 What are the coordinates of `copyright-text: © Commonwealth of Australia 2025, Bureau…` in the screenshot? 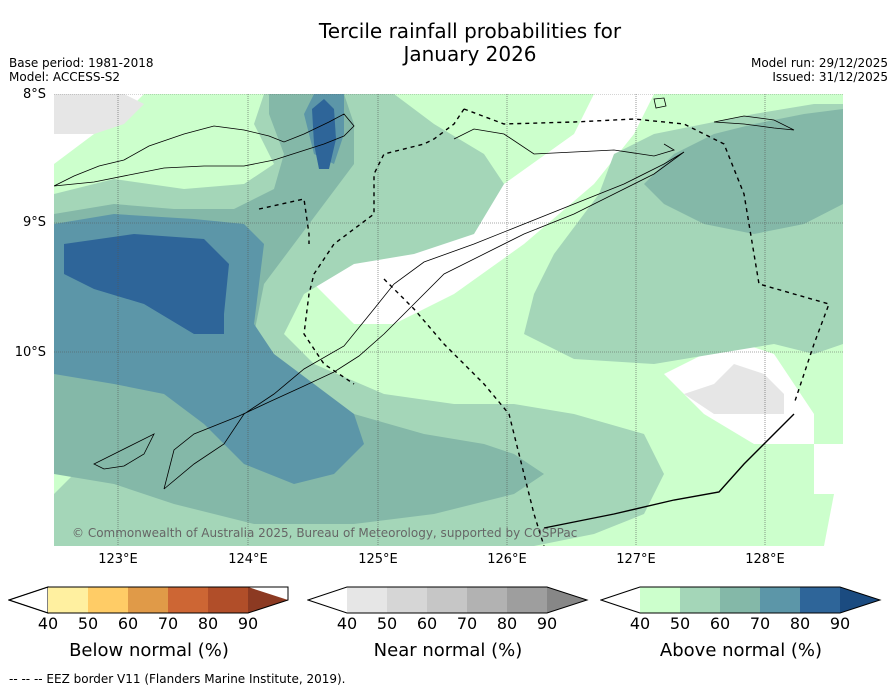 It's located at (325, 533).